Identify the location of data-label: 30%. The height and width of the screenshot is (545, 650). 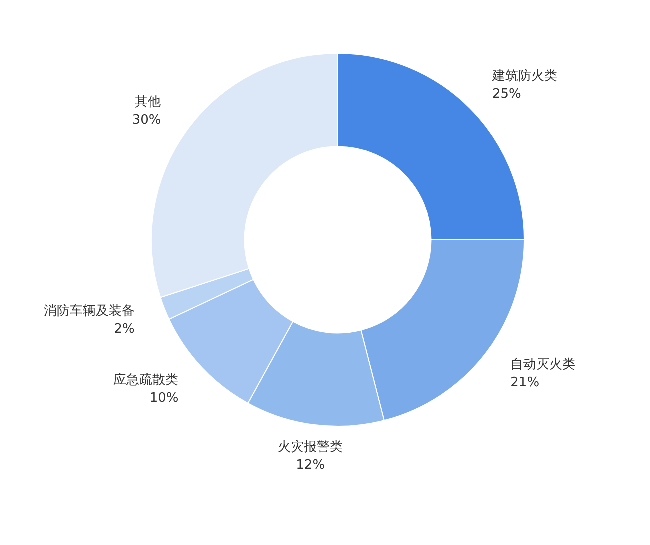
(147, 120).